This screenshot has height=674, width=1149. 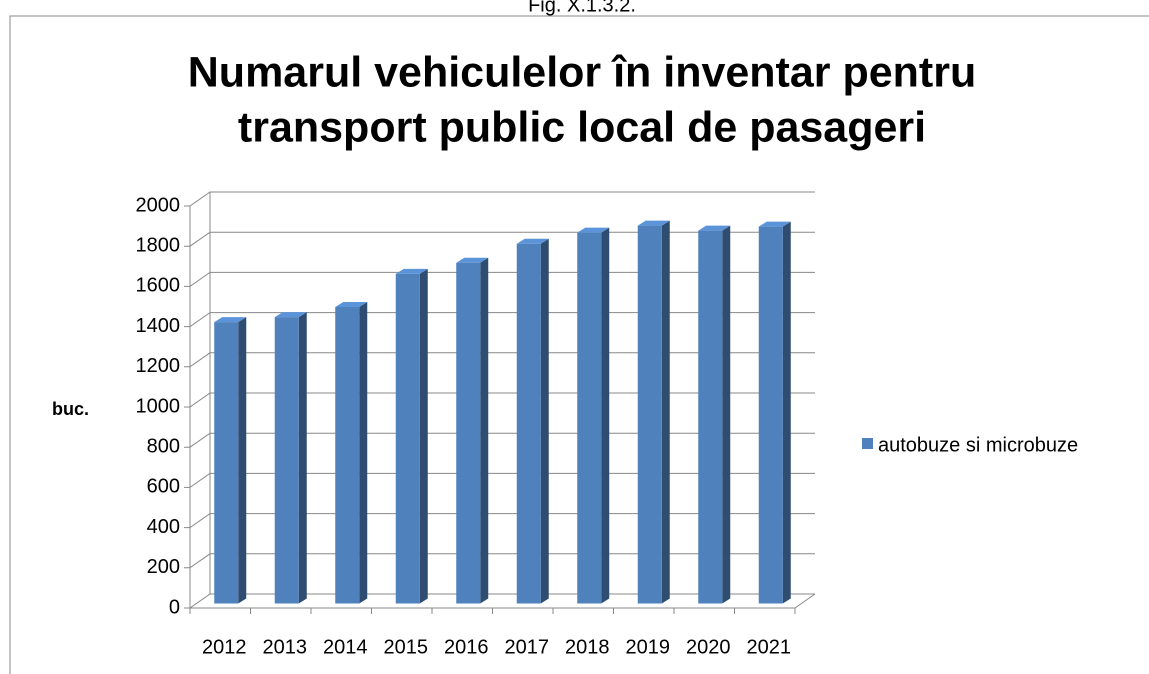 I want to click on x-tick-label: 2012, so click(x=224, y=647).